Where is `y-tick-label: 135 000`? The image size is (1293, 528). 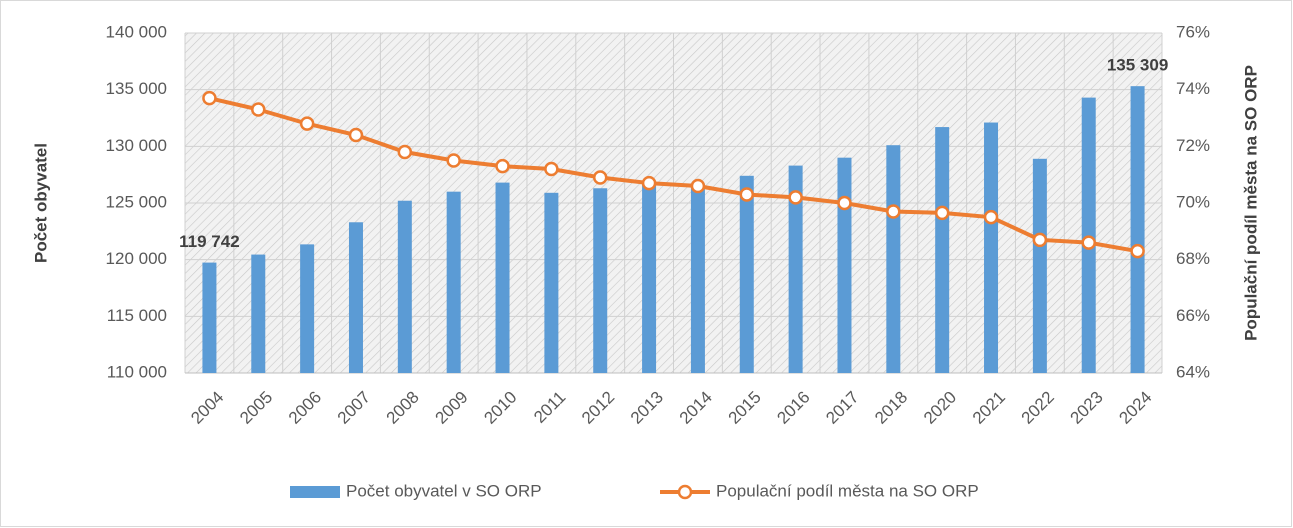 y-tick-label: 135 000 is located at coordinates (136, 88).